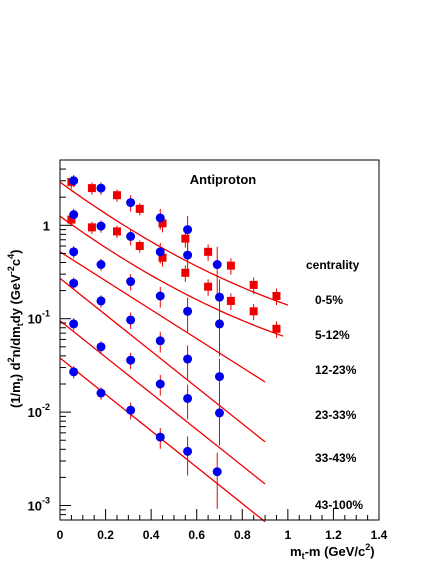  What do you see at coordinates (333, 535) in the screenshot?
I see `x-tick-label-6: 1.2` at bounding box center [333, 535].